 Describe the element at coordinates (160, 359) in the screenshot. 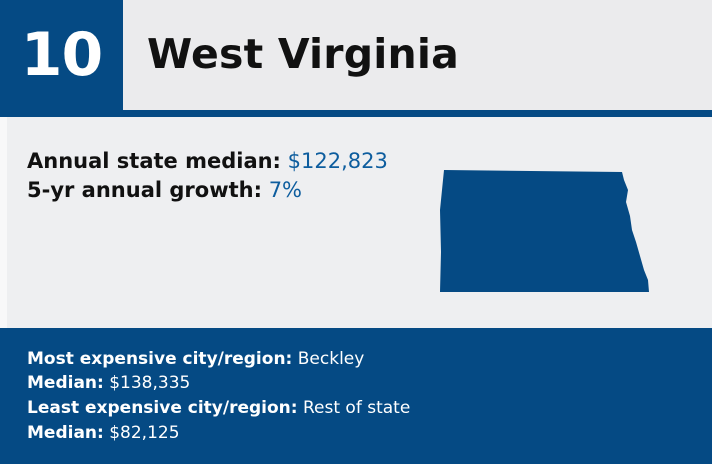

I see `most-expensive-label: Most expensive city/region:` at that location.